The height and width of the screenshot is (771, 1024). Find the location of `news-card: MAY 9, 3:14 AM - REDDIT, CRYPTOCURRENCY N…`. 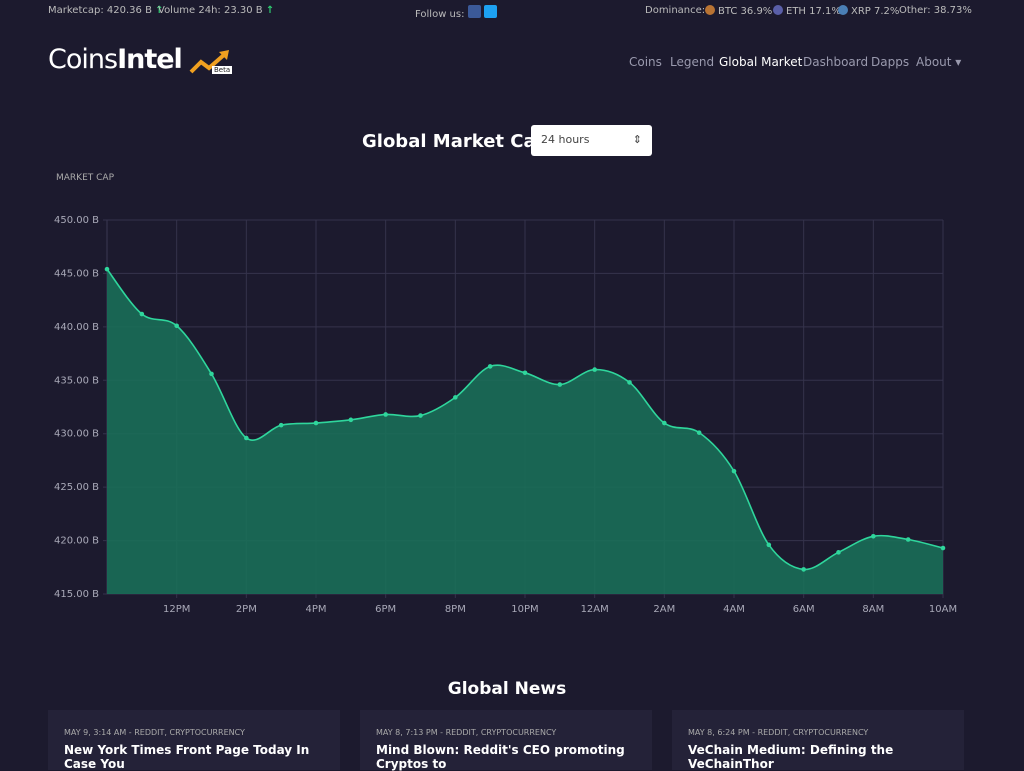

news-card: MAY 9, 3:14 AM - REDDIT, CRYPTOCURRENCY N… is located at coordinates (194, 740).